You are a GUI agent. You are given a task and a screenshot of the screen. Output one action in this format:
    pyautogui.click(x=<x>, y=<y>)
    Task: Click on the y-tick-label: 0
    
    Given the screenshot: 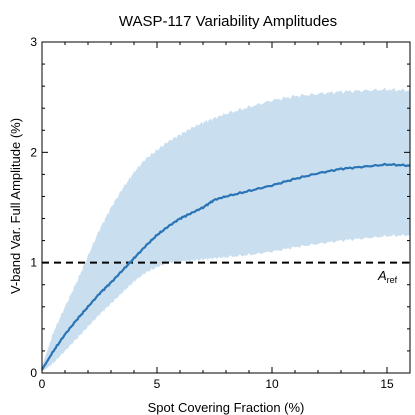 What is the action you would take?
    pyautogui.click(x=33, y=373)
    